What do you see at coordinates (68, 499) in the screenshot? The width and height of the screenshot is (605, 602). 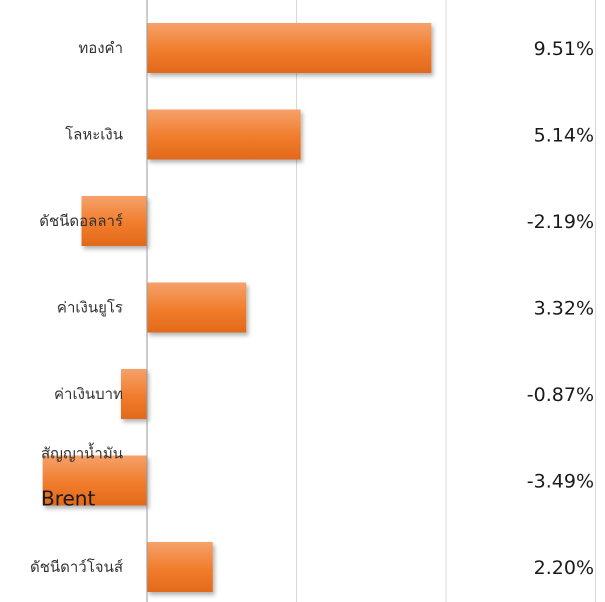 I see `category-label: Brent` at bounding box center [68, 499].